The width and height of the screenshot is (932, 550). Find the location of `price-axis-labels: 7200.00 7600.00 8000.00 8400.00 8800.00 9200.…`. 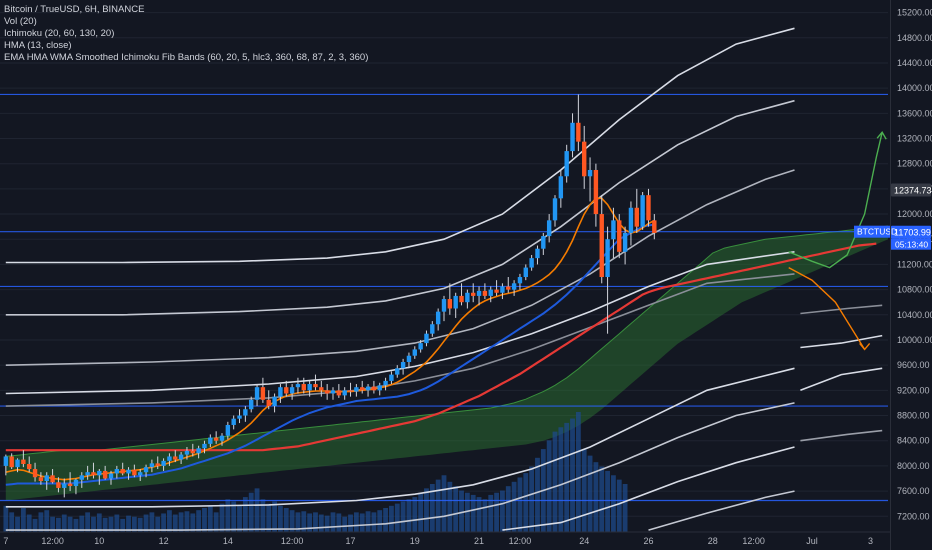

price-axis-labels: 7200.00 7600.00 8000.00 8400.00 8800.00 9200.… is located at coordinates (914, 265).